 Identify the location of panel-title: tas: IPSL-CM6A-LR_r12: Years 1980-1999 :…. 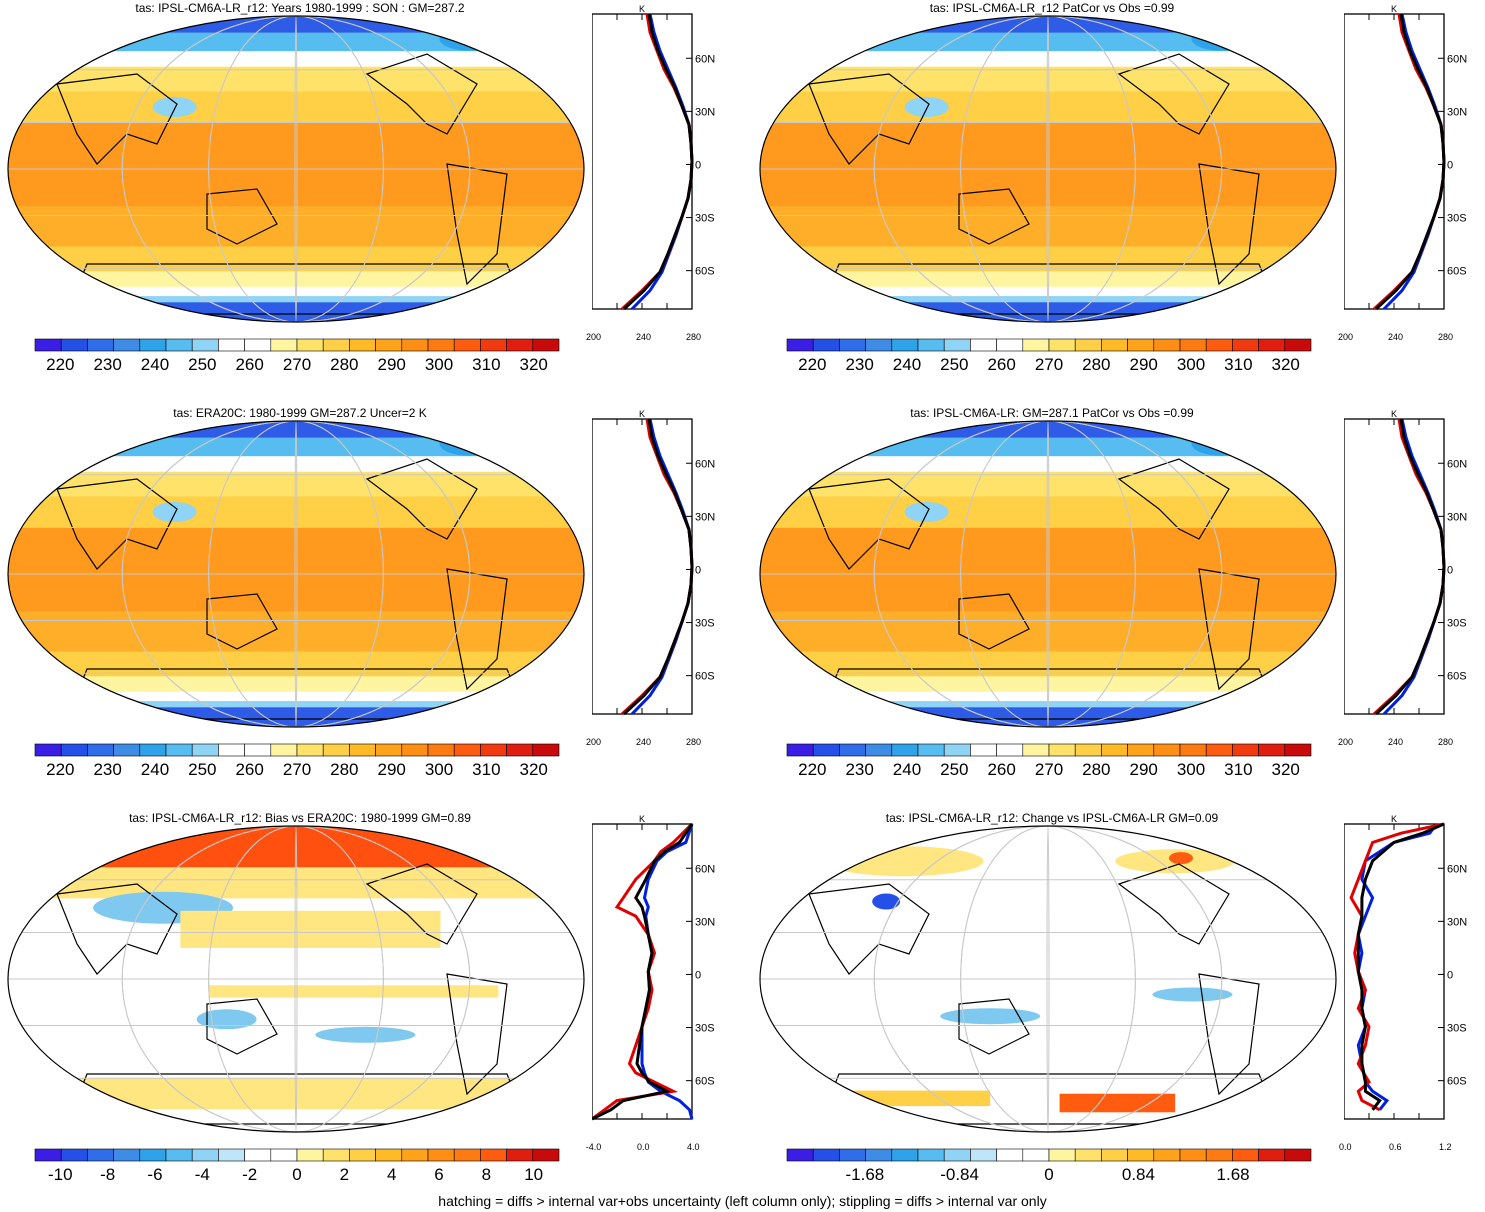
(300, 8).